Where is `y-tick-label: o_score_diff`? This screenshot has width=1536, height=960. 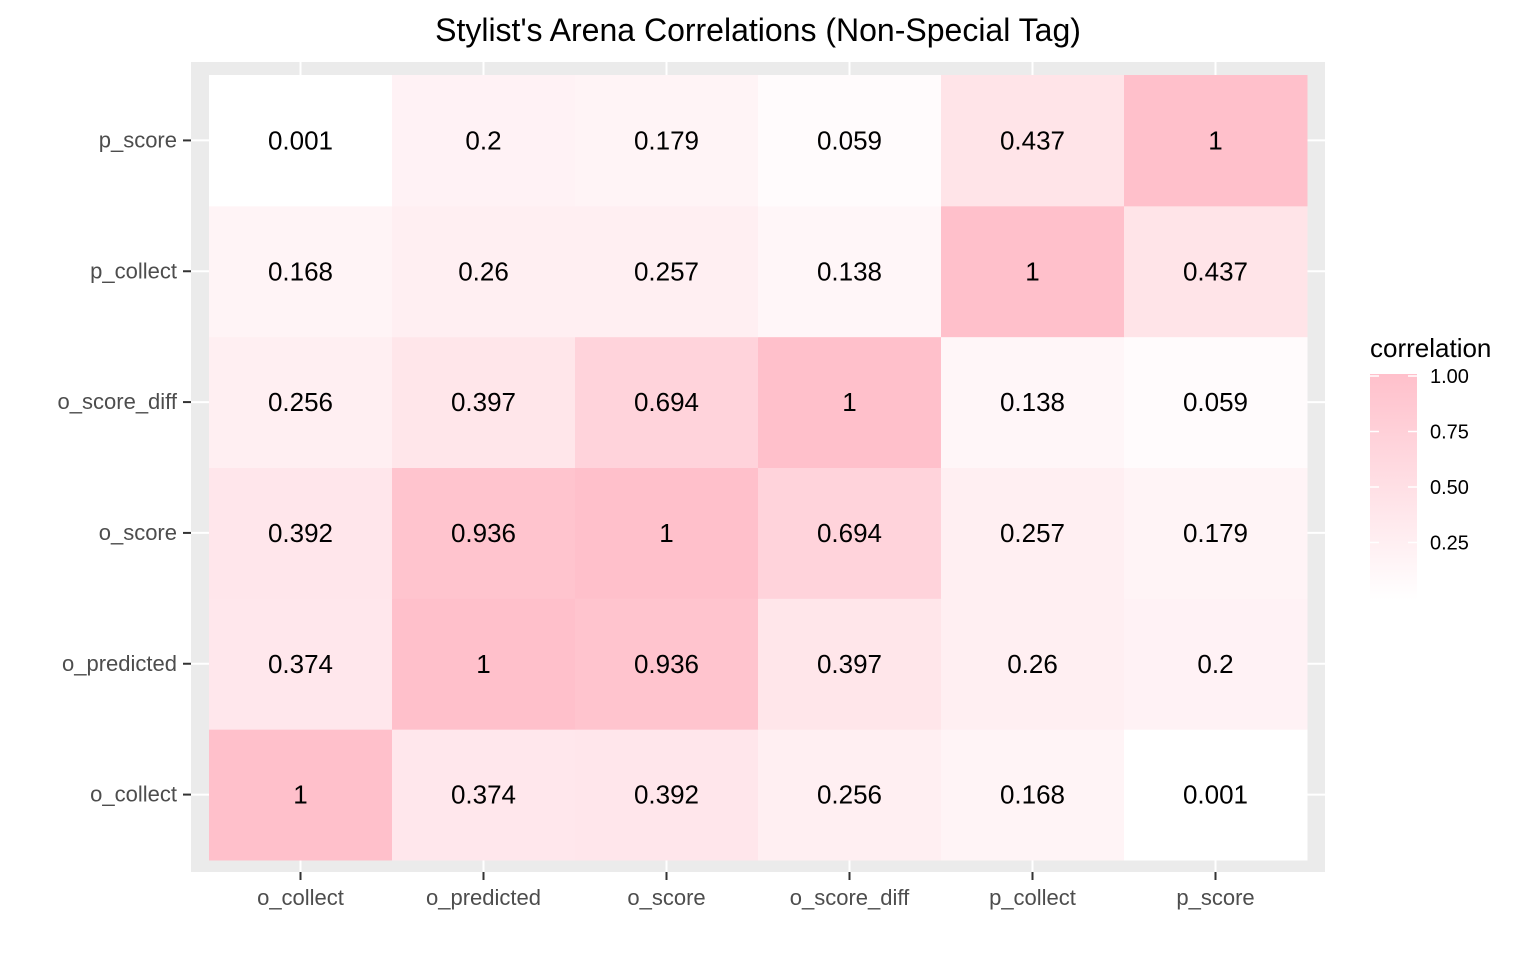 y-tick-label: o_score_diff is located at coordinates (118, 401).